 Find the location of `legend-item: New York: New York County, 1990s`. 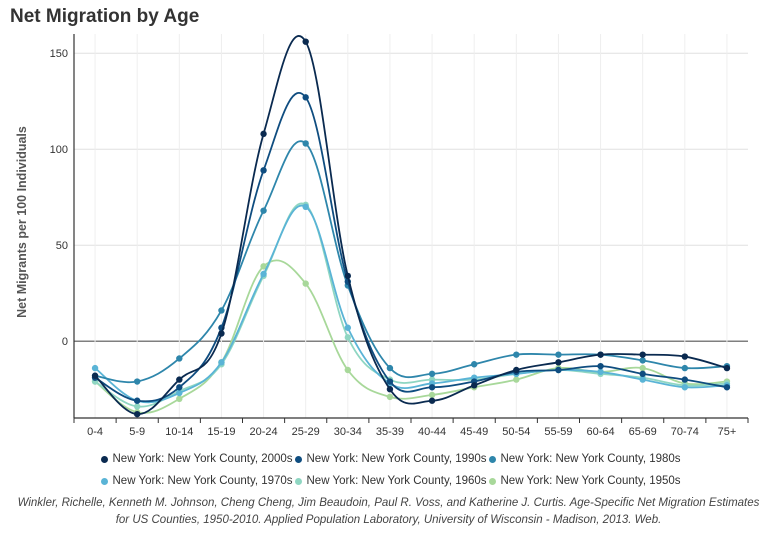

legend-item: New York: New York County, 1990s is located at coordinates (390, 459).